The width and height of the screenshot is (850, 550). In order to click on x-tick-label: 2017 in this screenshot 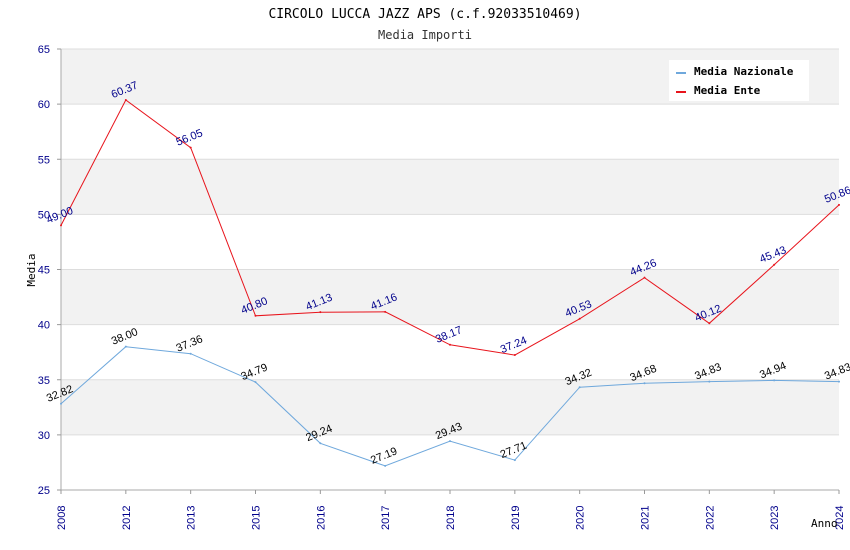, I will do `click(386, 518)`.